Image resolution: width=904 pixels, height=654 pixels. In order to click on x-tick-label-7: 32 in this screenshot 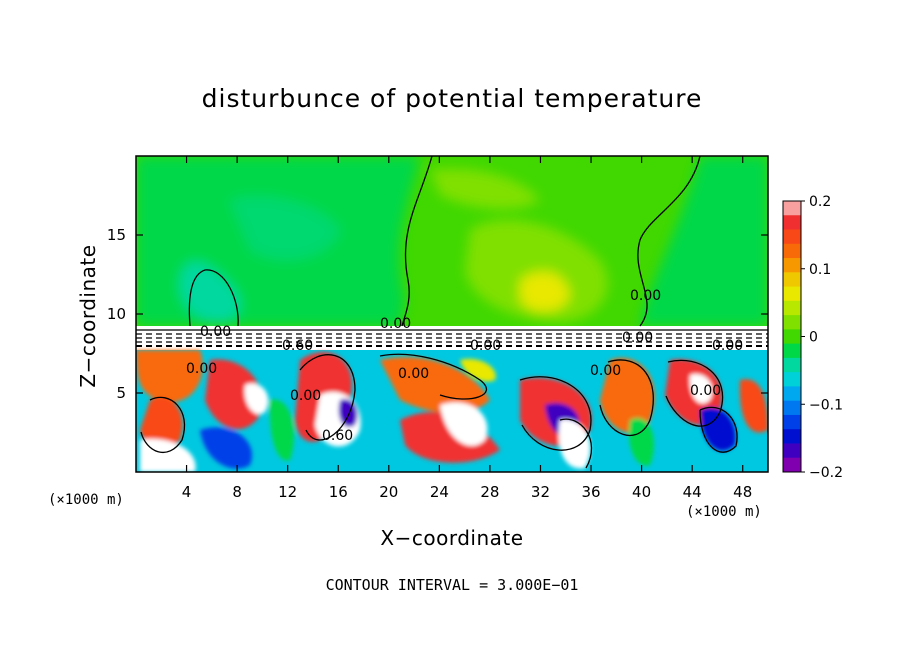, I will do `click(540, 492)`.